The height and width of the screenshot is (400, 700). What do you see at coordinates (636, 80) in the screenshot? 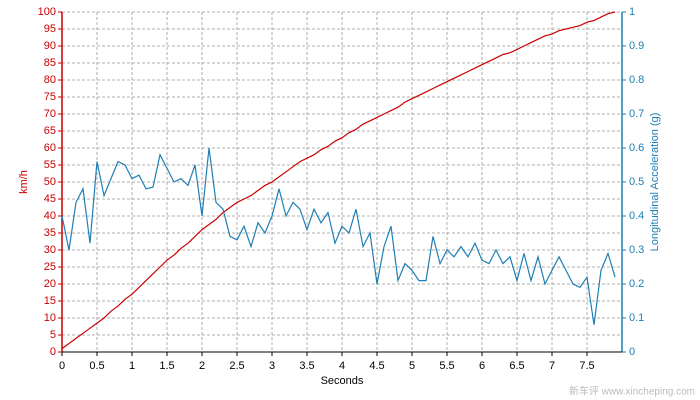
I see `y2-tick-label: 0.8` at bounding box center [636, 80].